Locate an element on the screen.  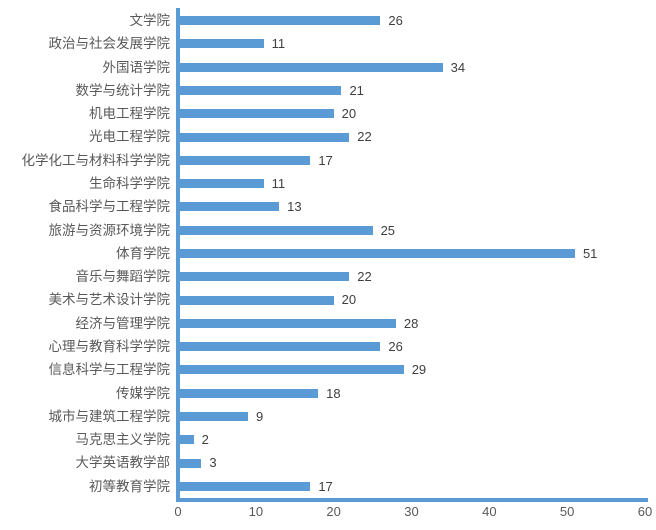
chart-row: 外国语学院 34 is located at coordinates (328, 67).